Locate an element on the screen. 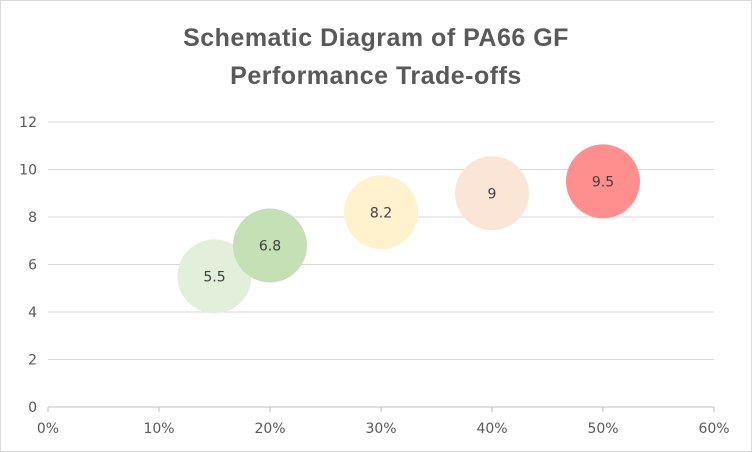 This screenshot has width=752, height=452. y-tick-label: 8 is located at coordinates (32, 218).